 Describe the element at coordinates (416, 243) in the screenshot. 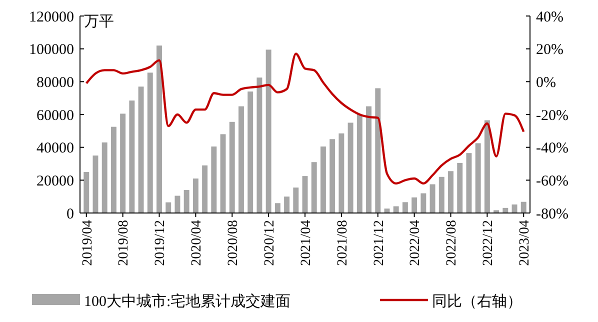

I see `x-tick-label: 2022/04` at that location.